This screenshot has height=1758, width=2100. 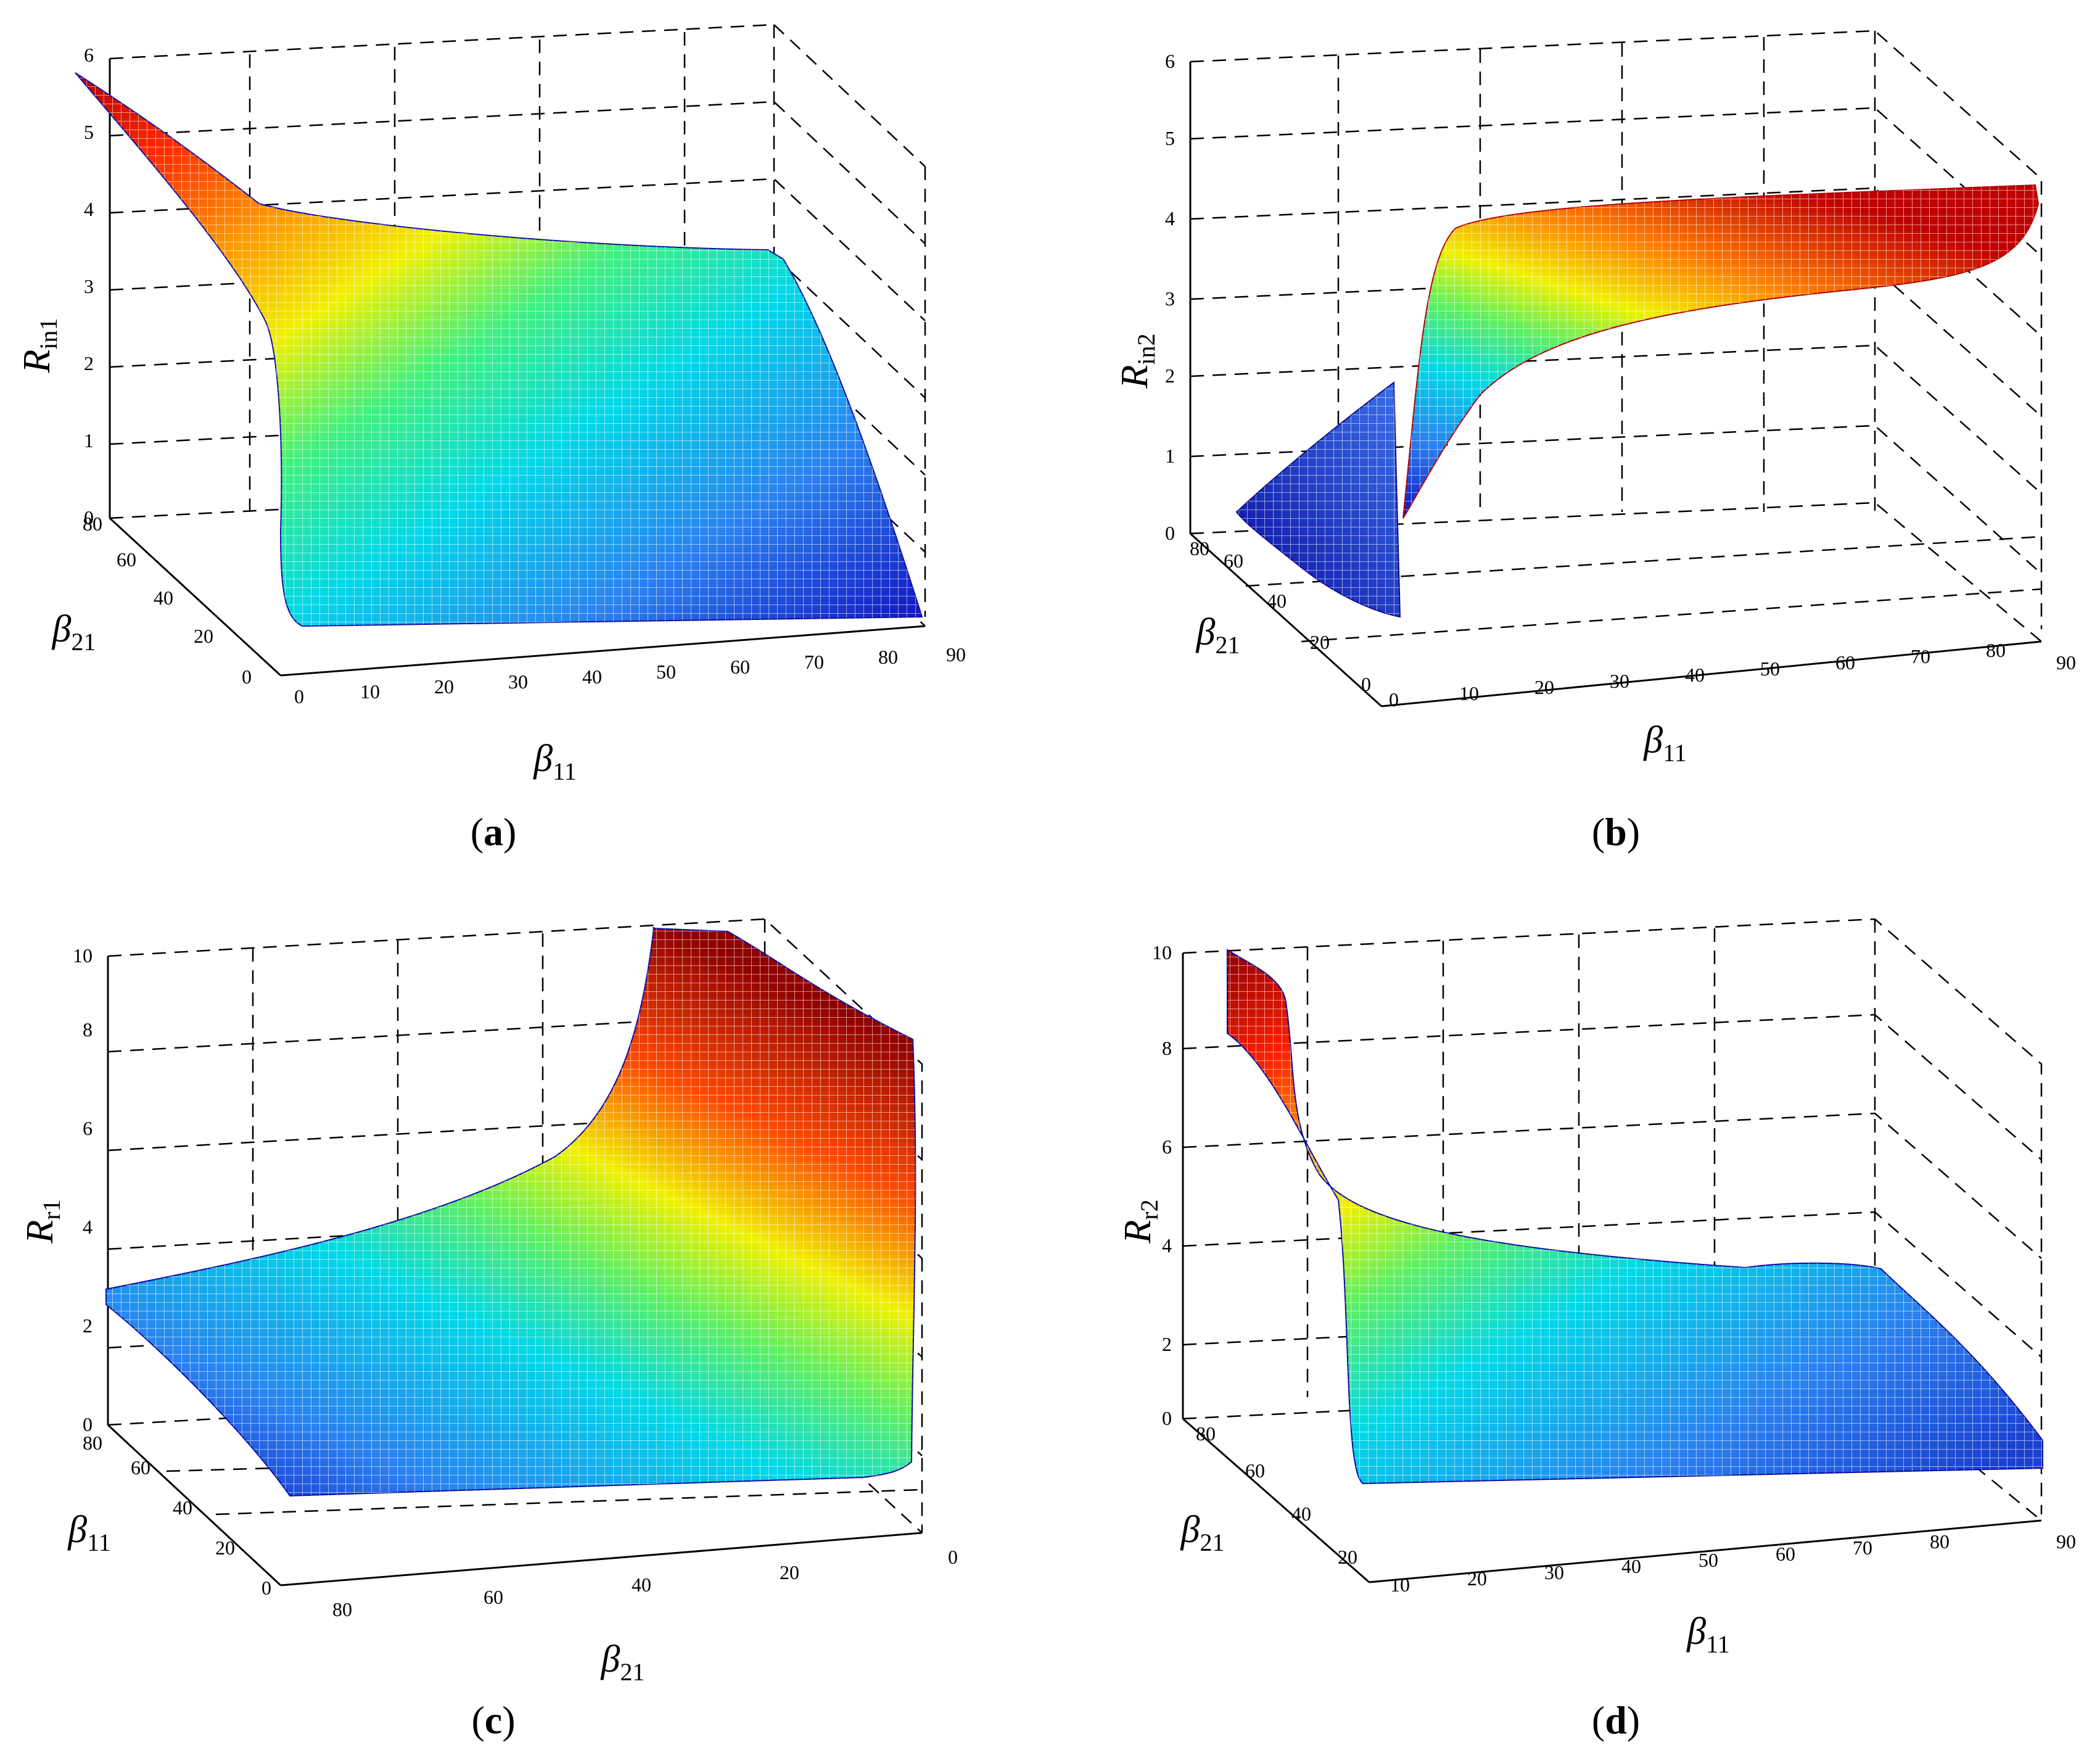 I want to click on x-tick-labels-b: 0 10 20 30 40 50 60 70 80 90, so click(x=1732, y=675).